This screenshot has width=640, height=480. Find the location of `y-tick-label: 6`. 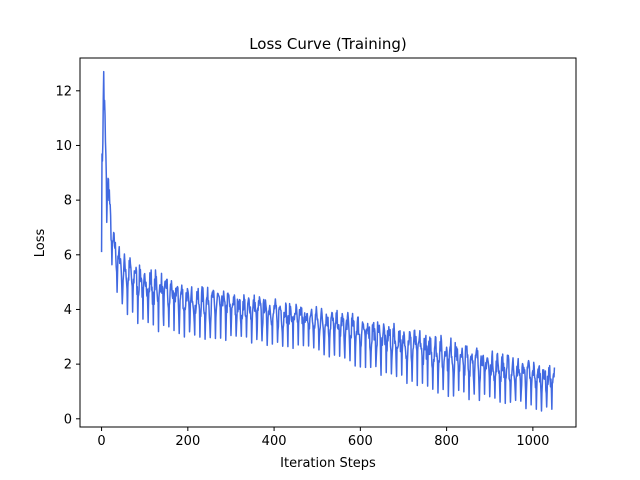

y-tick-label: 6 is located at coordinates (68, 255).